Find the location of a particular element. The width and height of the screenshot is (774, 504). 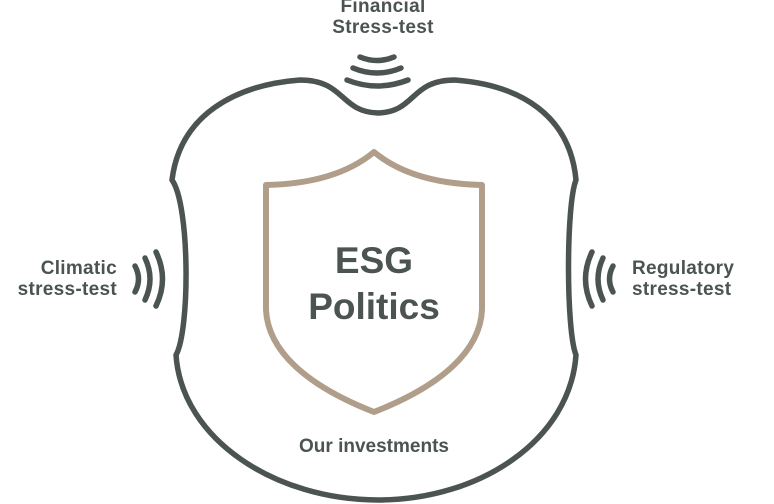

regulatory-label-line2: stress-test is located at coordinates (682, 289).